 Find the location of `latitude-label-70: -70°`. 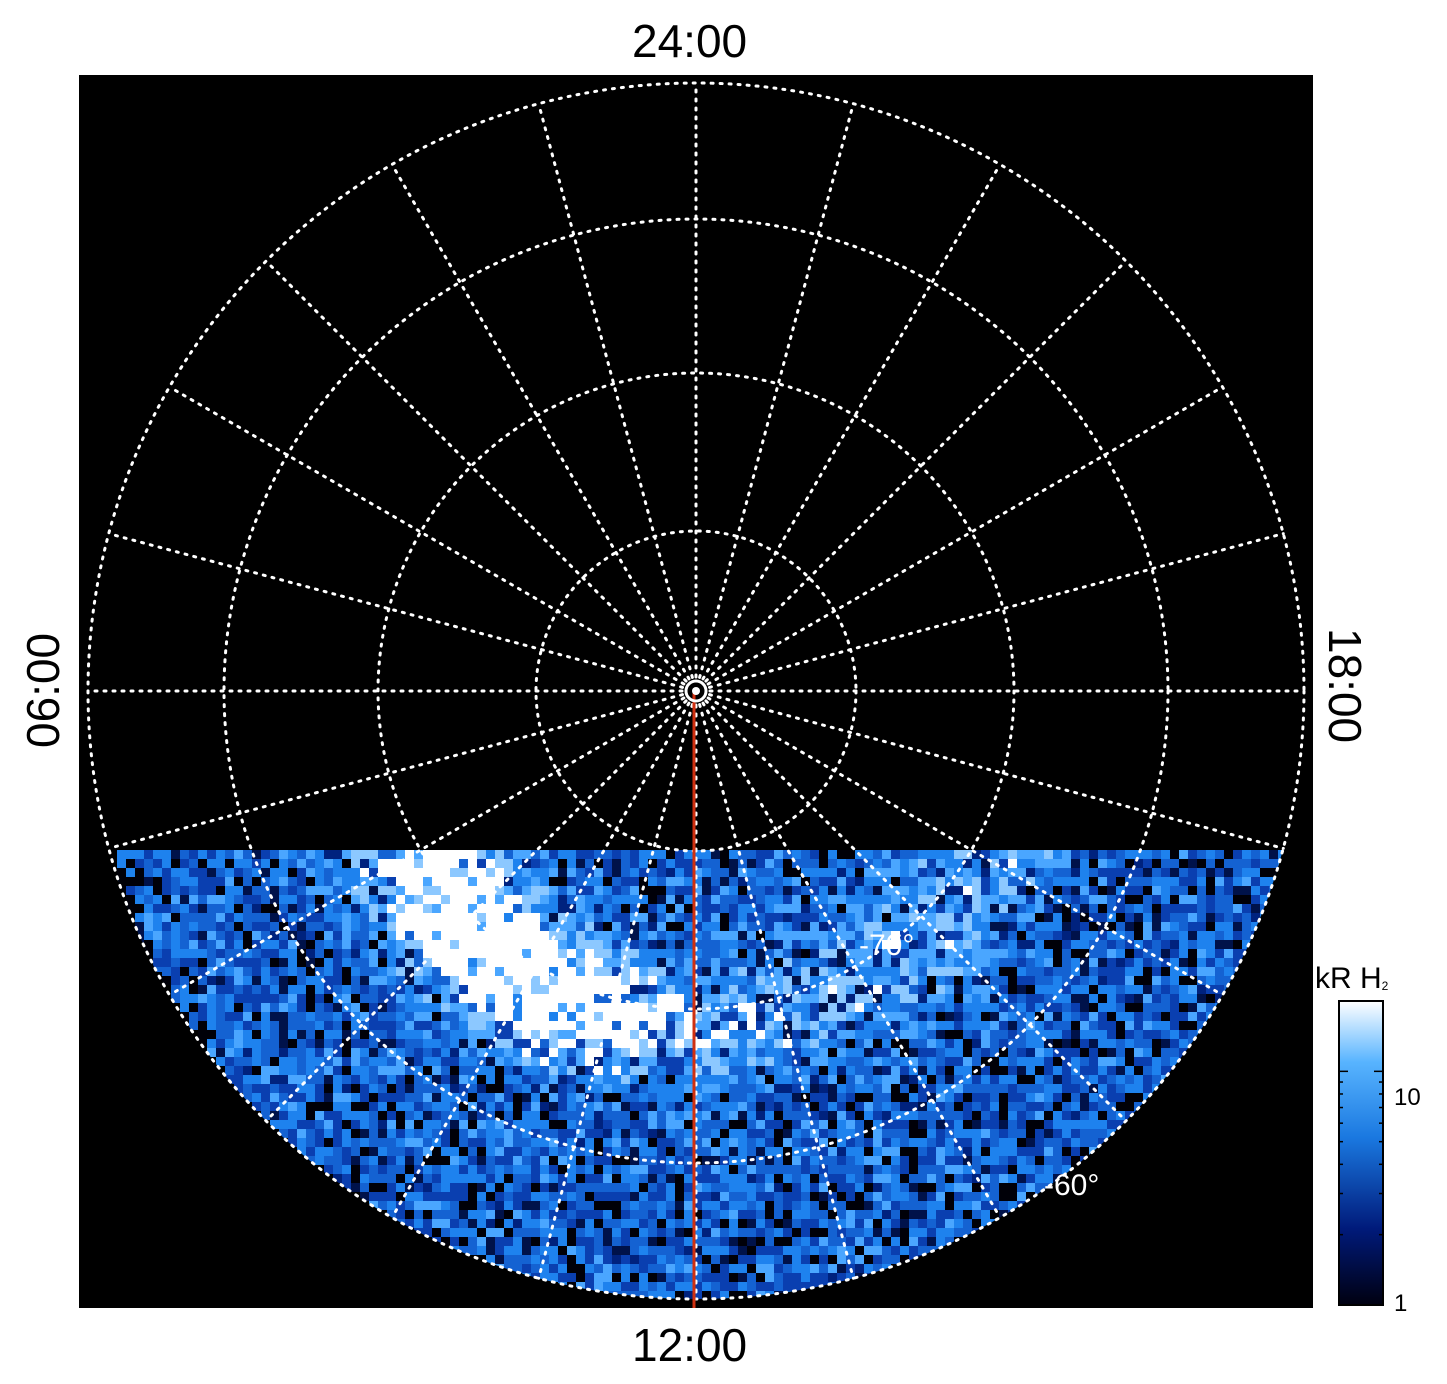

latitude-label-70: -70° is located at coordinates (886, 945).